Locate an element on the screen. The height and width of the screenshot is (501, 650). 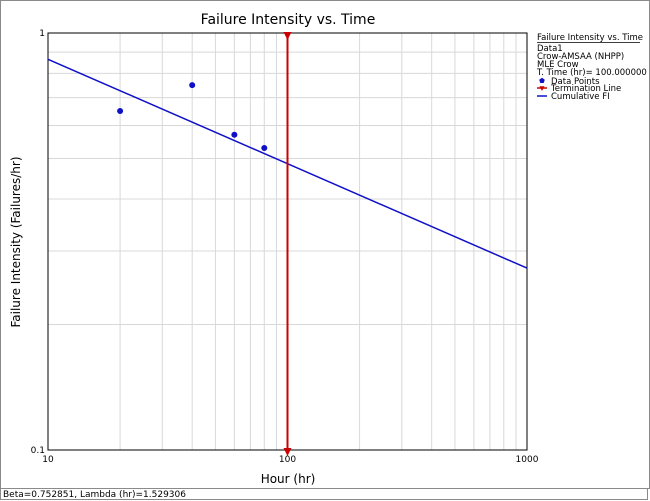
legend-entry-data-points: Data Points is located at coordinates (575, 82).